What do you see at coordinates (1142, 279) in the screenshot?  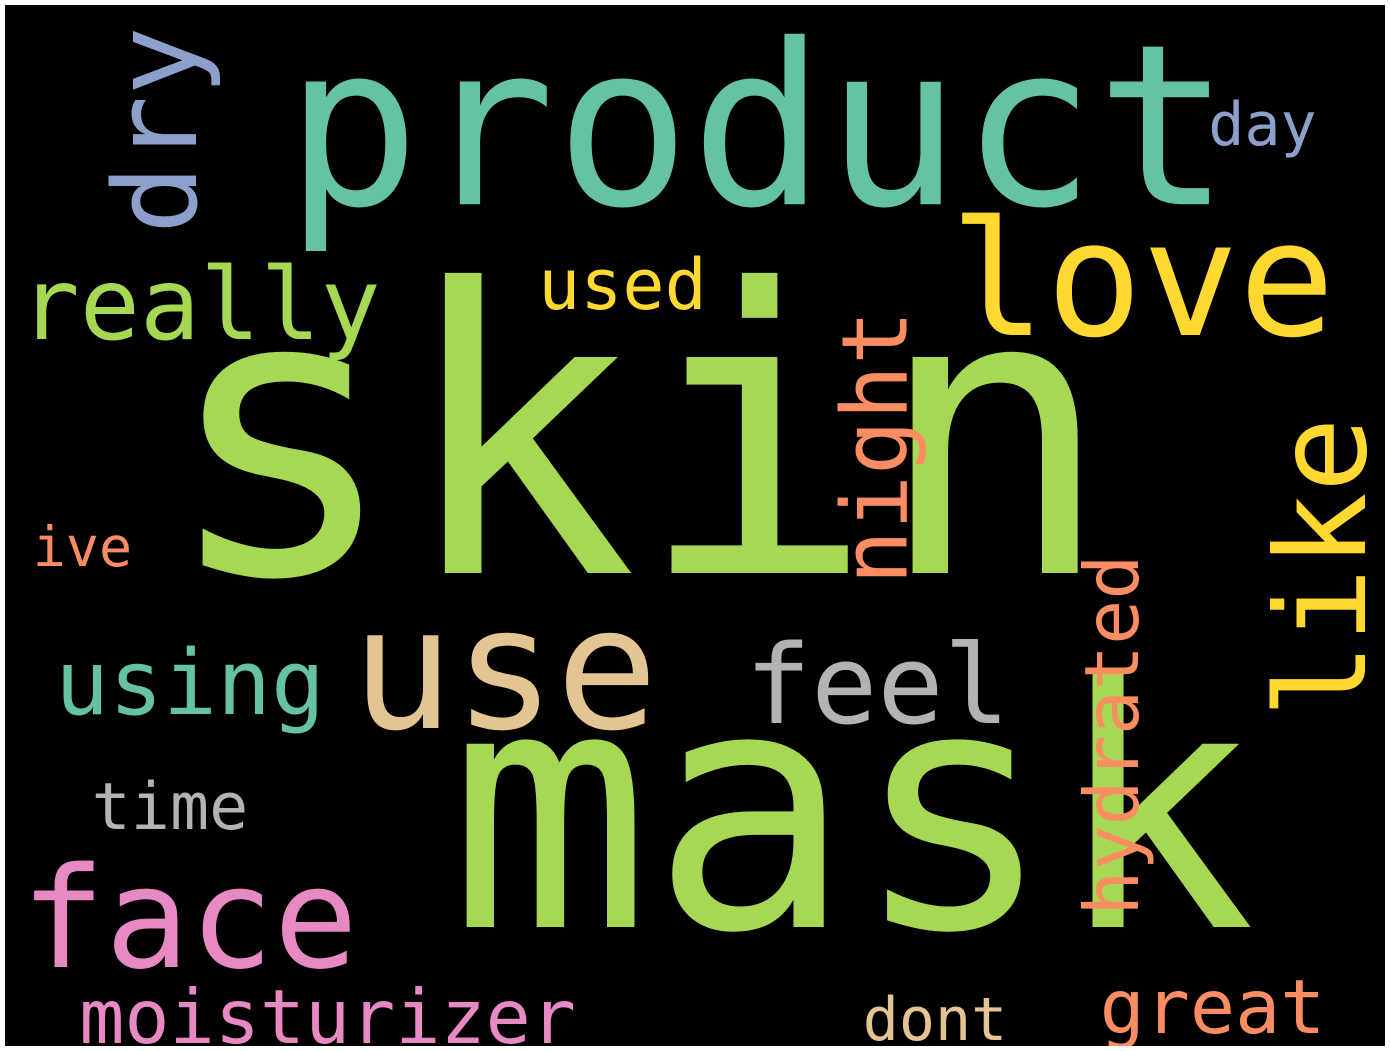 I see `word-love: love` at bounding box center [1142, 279].